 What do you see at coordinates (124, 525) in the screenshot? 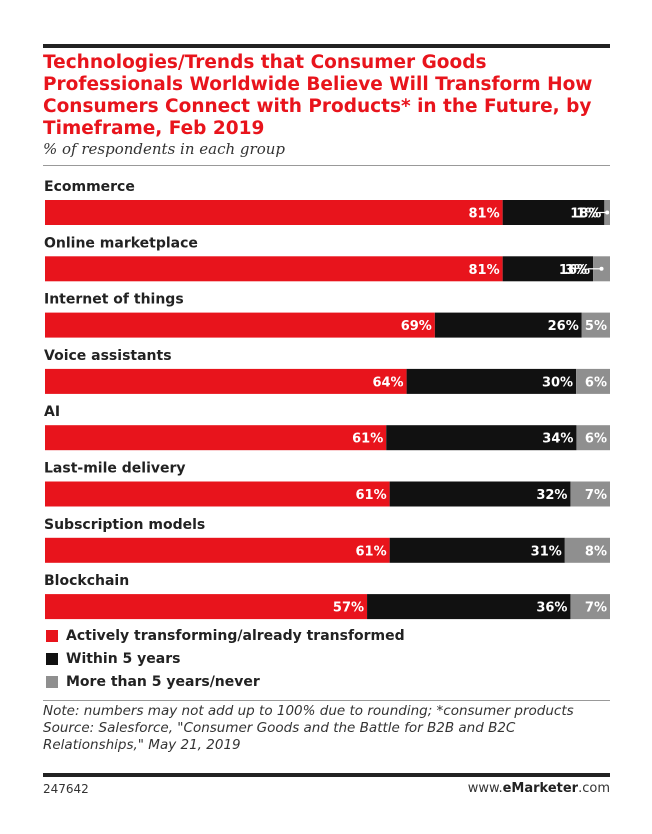
I see `category-label-subscription-models: Subscription models` at bounding box center [124, 525].